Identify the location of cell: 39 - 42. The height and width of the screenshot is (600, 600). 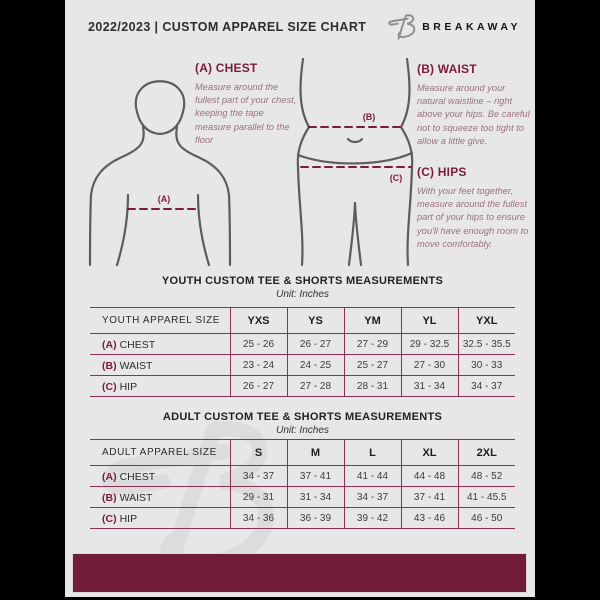
(372, 518).